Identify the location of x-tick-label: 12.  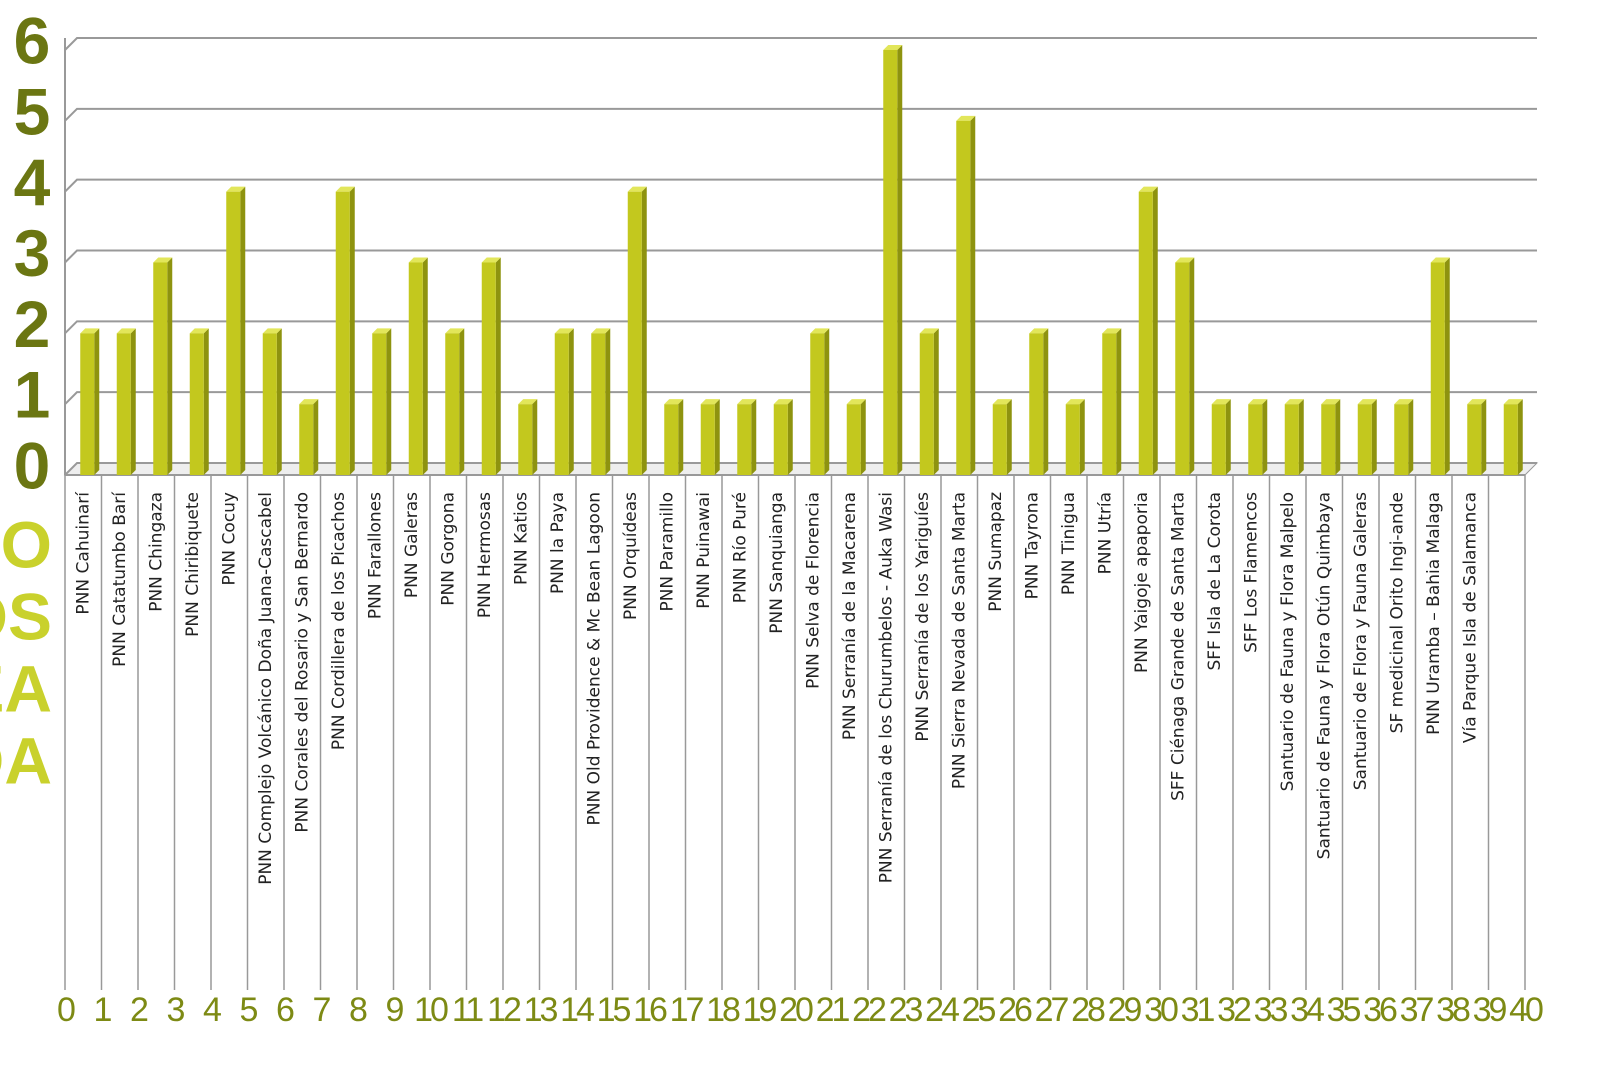
(504, 1010).